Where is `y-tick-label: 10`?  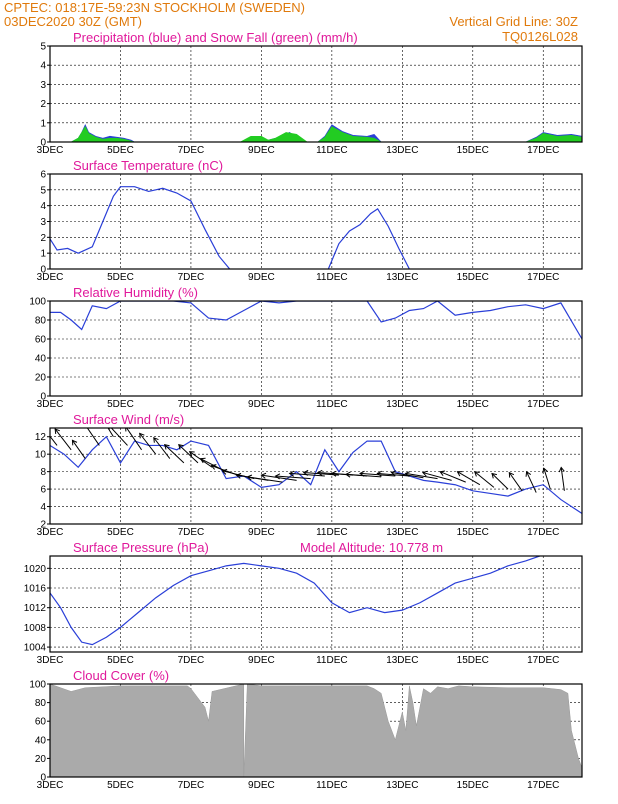 y-tick-label: 10 is located at coordinates (41, 455).